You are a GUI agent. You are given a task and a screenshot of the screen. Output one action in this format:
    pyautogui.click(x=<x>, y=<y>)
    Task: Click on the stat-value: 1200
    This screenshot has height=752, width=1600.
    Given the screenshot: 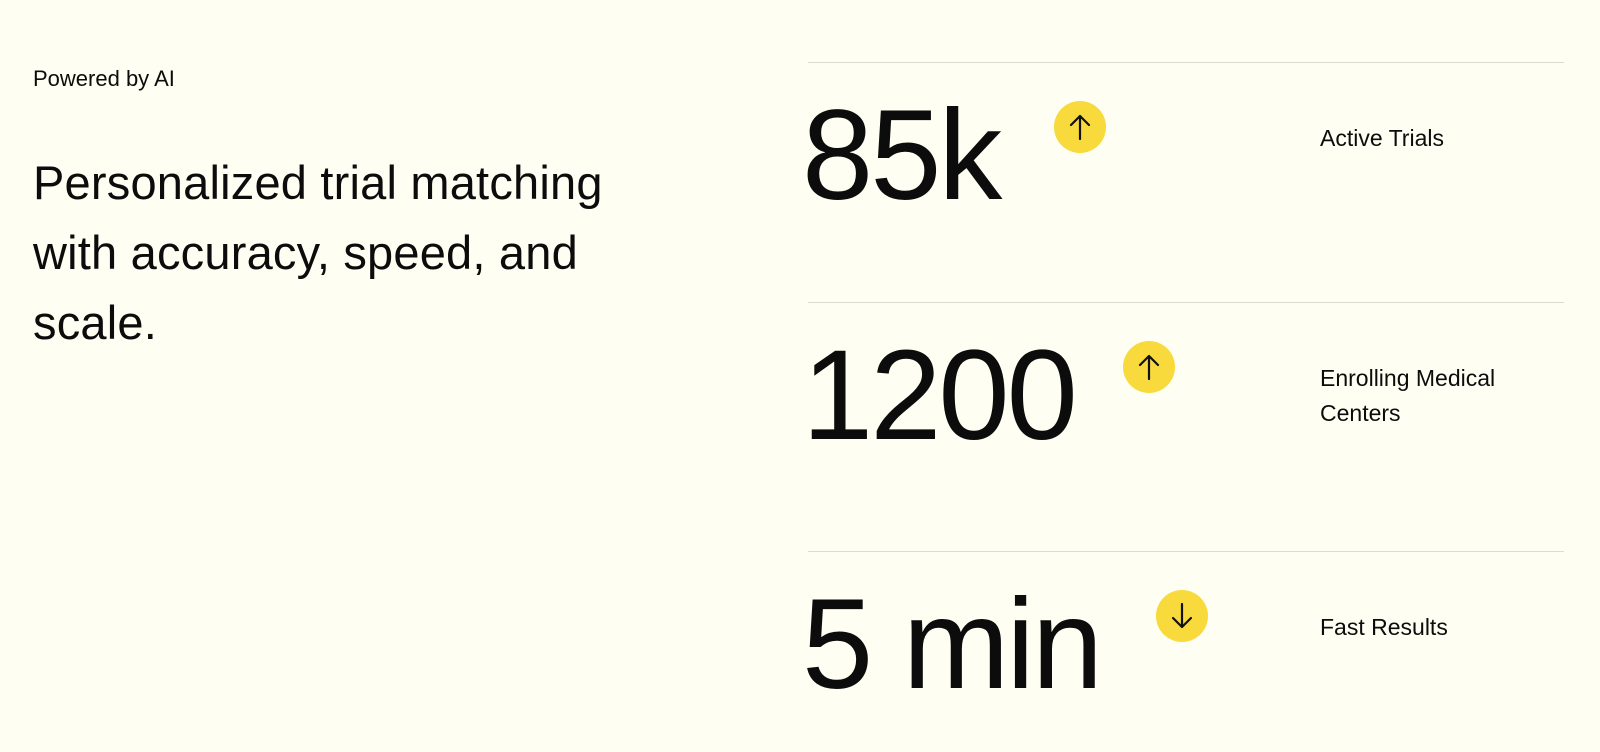 What is the action you would take?
    pyautogui.click(x=940, y=395)
    